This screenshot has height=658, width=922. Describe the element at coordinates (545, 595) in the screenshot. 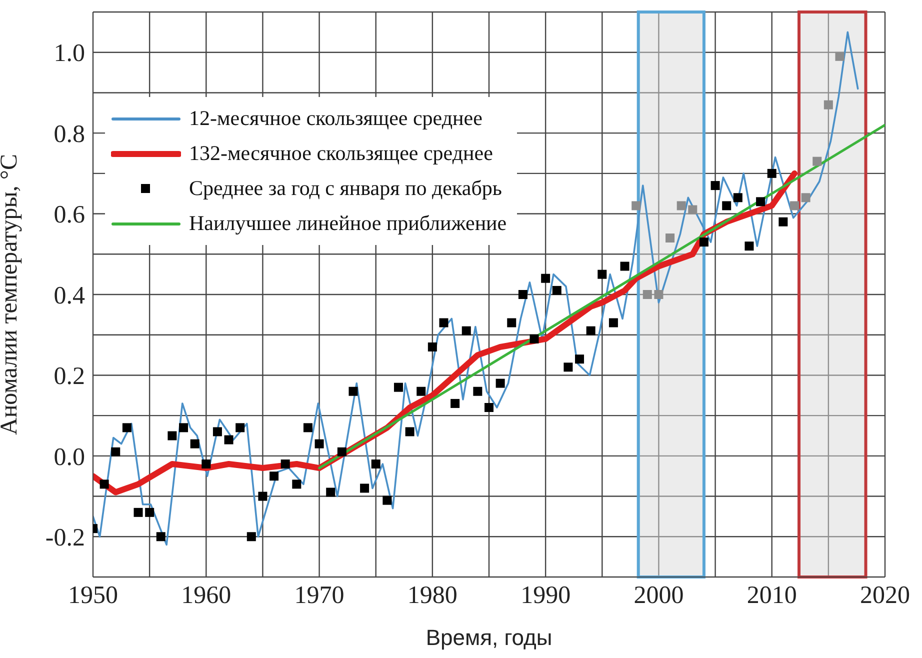

I see `x-tick-label: 1990` at that location.